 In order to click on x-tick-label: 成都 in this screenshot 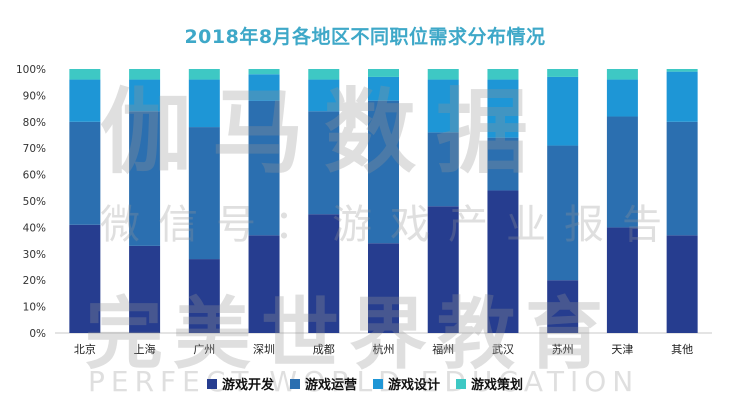, I will do `click(324, 349)`.